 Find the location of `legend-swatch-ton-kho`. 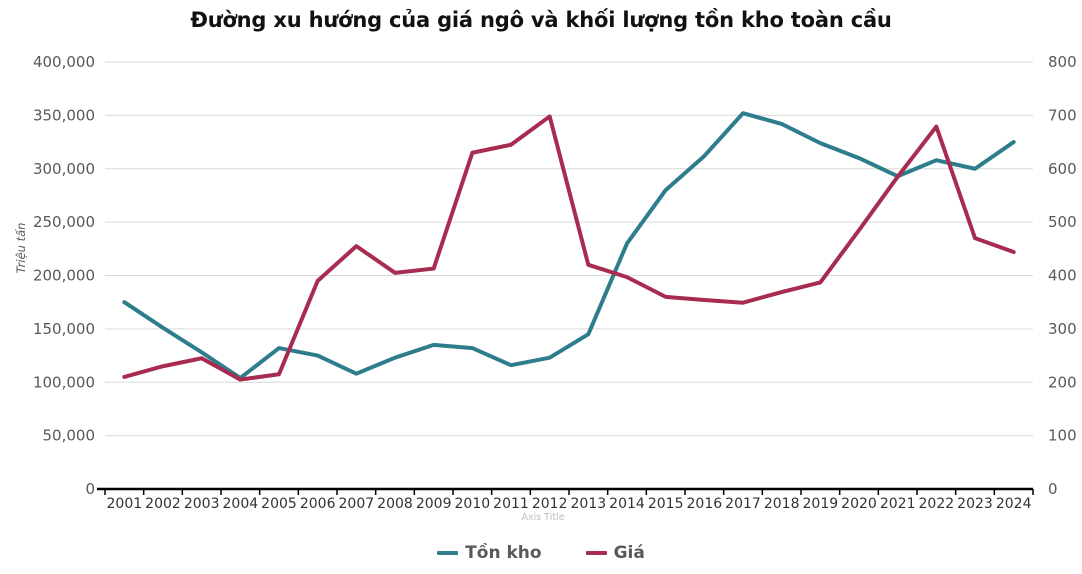

legend-swatch-ton-kho is located at coordinates (448, 553).